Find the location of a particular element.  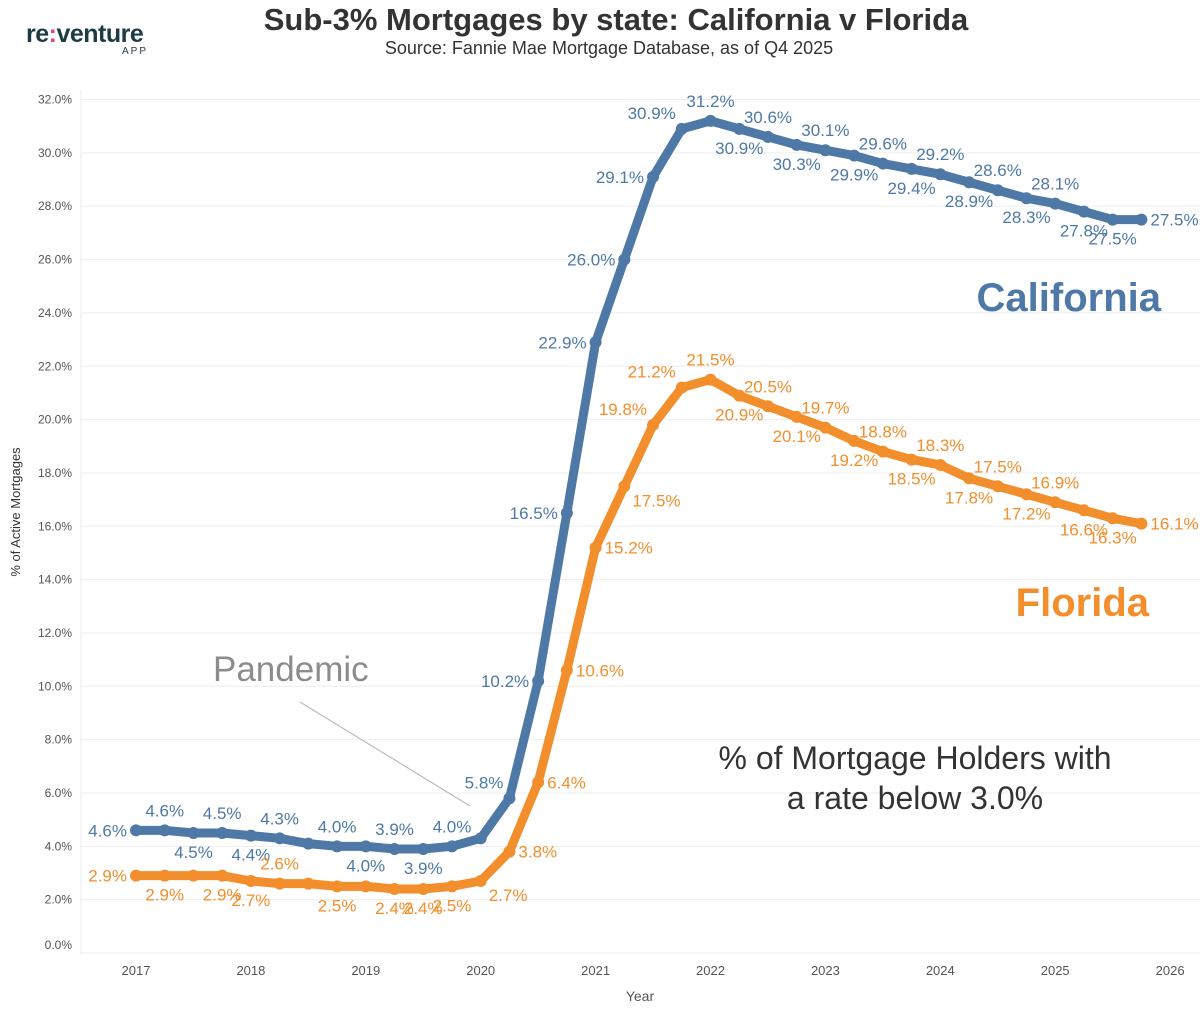

data-label: 18.3% is located at coordinates (940, 445).